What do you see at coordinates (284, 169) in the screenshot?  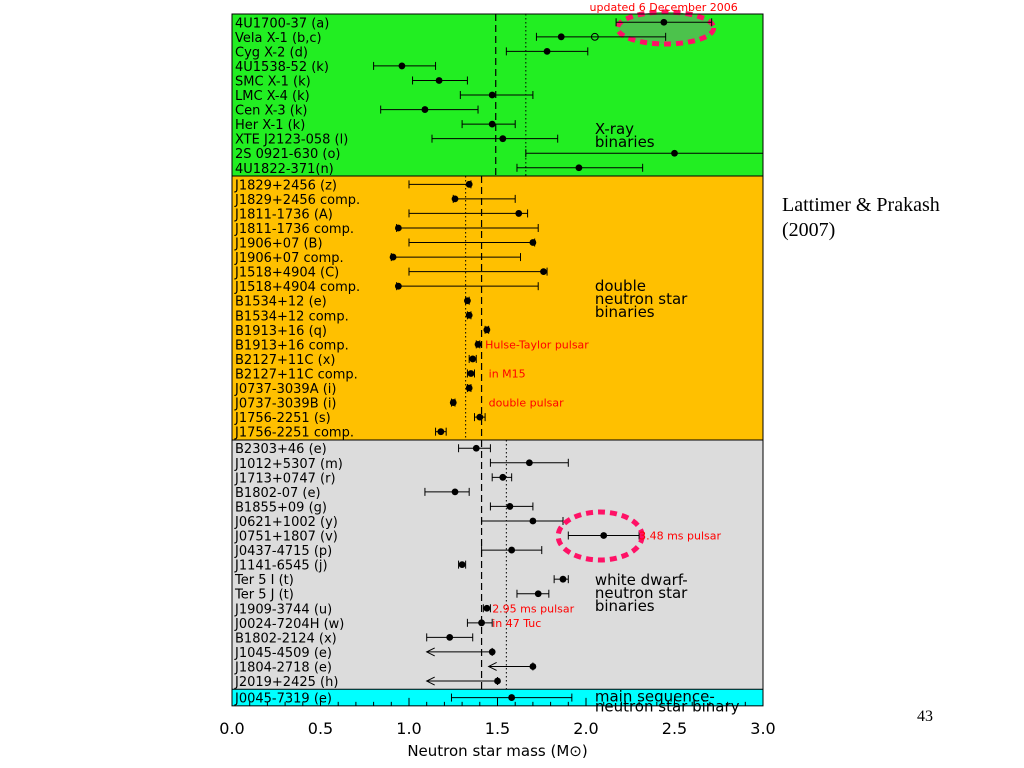 I see `object-label: 4U1822-371(n)` at bounding box center [284, 169].